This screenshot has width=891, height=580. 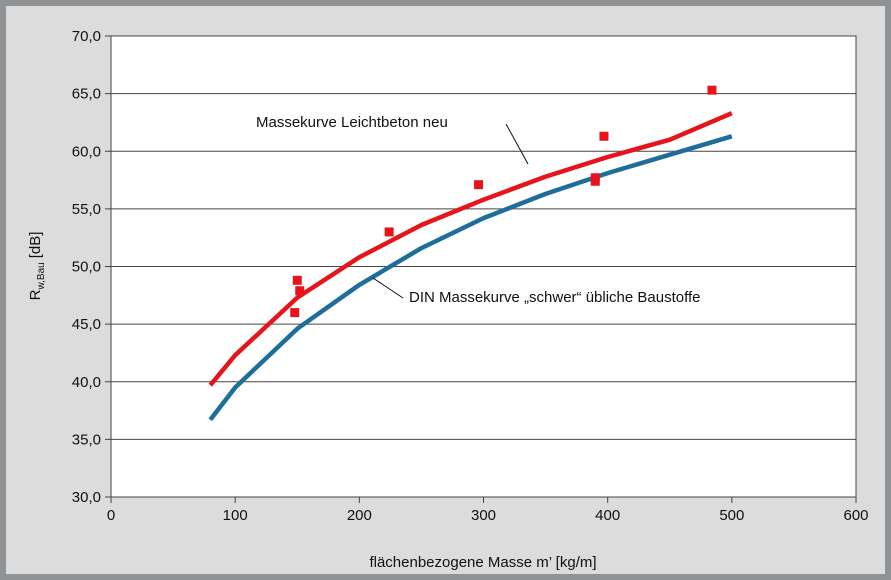 What do you see at coordinates (235, 515) in the screenshot?
I see `x-tick-label: 100` at bounding box center [235, 515].